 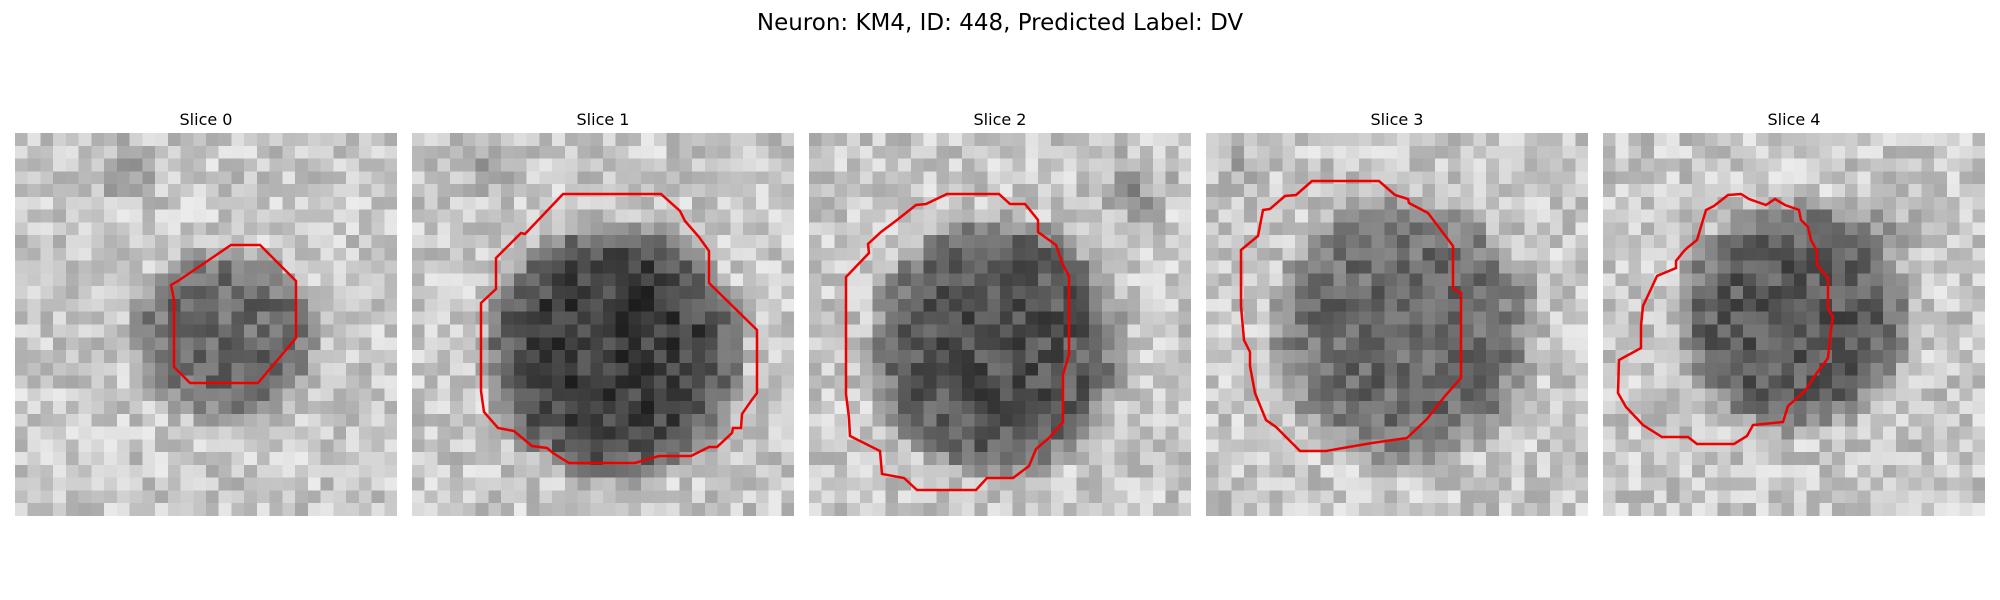 I want to click on slice-0-contour-overlay, so click(x=233, y=314).